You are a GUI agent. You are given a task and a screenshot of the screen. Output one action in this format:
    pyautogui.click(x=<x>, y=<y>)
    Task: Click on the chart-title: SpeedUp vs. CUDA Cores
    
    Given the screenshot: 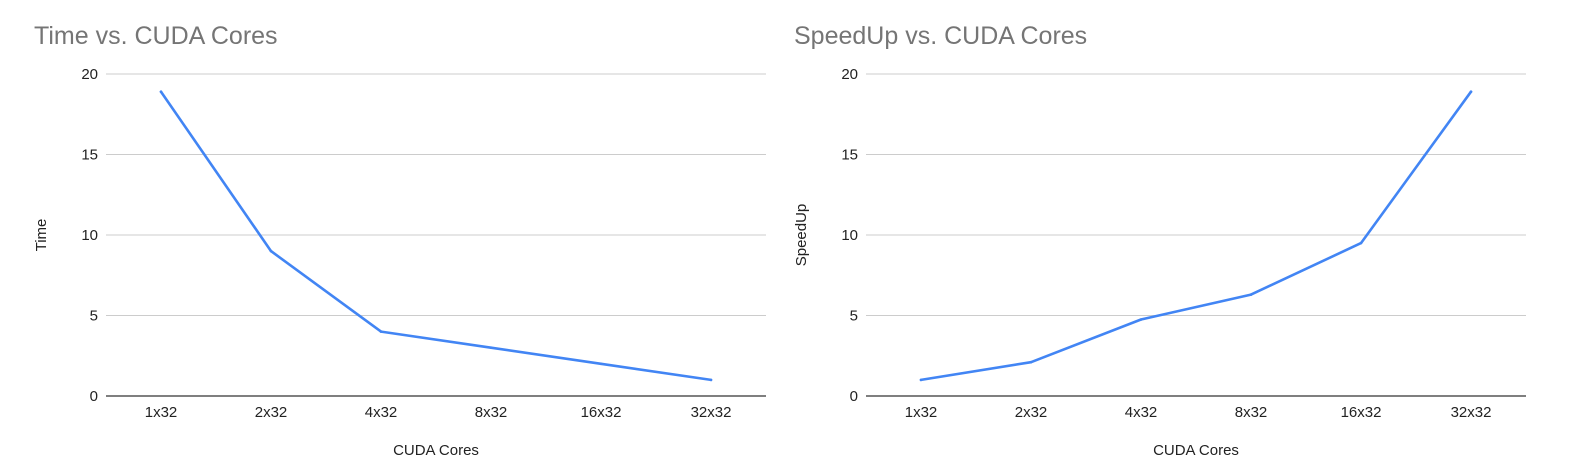 What is the action you would take?
    pyautogui.click(x=941, y=36)
    